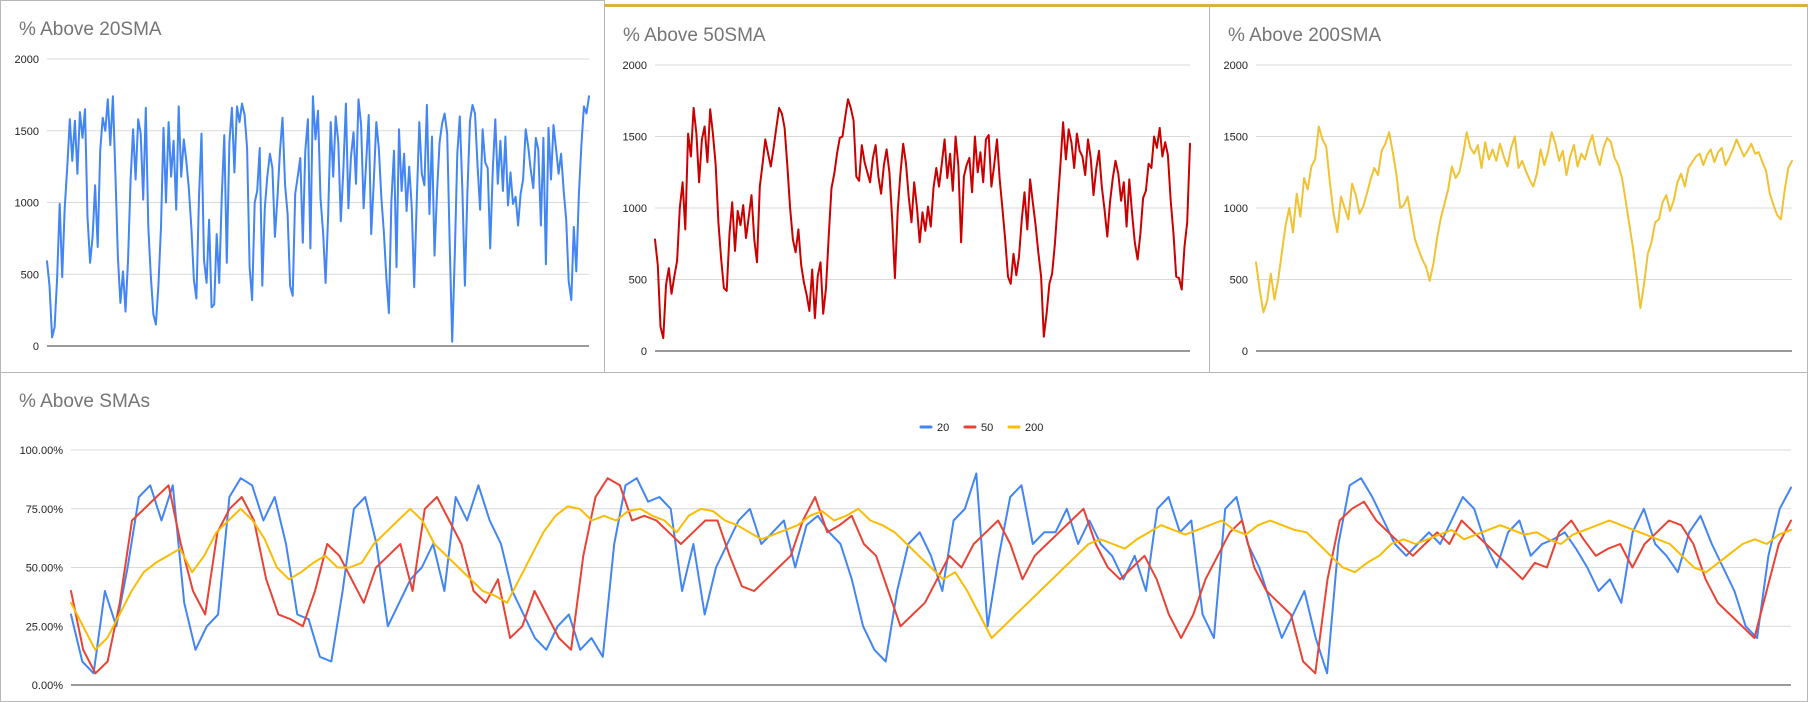 This screenshot has width=1808, height=702. I want to click on y-tick-label: 75.00%, so click(45, 510).